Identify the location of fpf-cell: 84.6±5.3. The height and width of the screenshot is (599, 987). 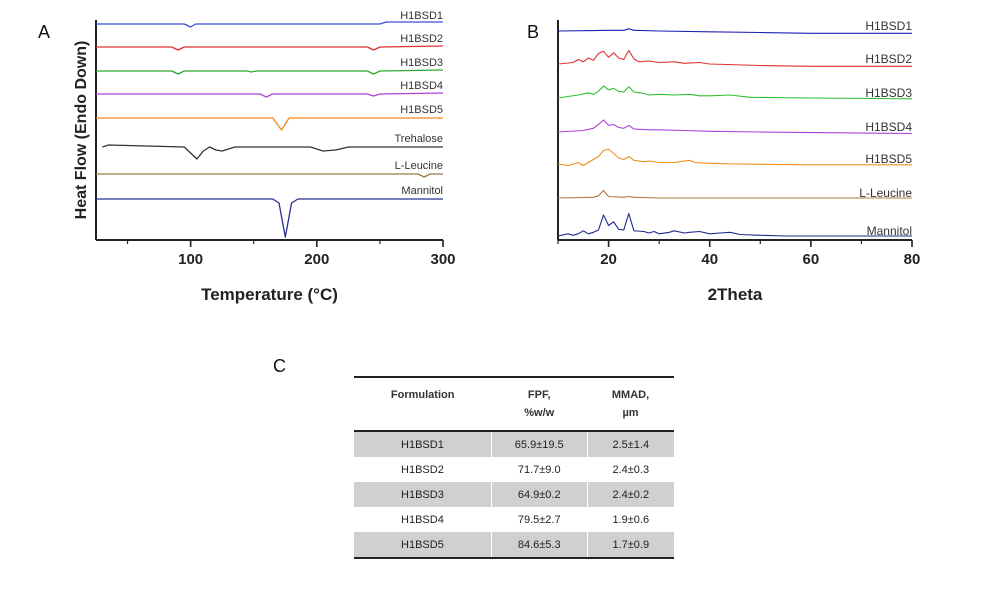
(539, 545).